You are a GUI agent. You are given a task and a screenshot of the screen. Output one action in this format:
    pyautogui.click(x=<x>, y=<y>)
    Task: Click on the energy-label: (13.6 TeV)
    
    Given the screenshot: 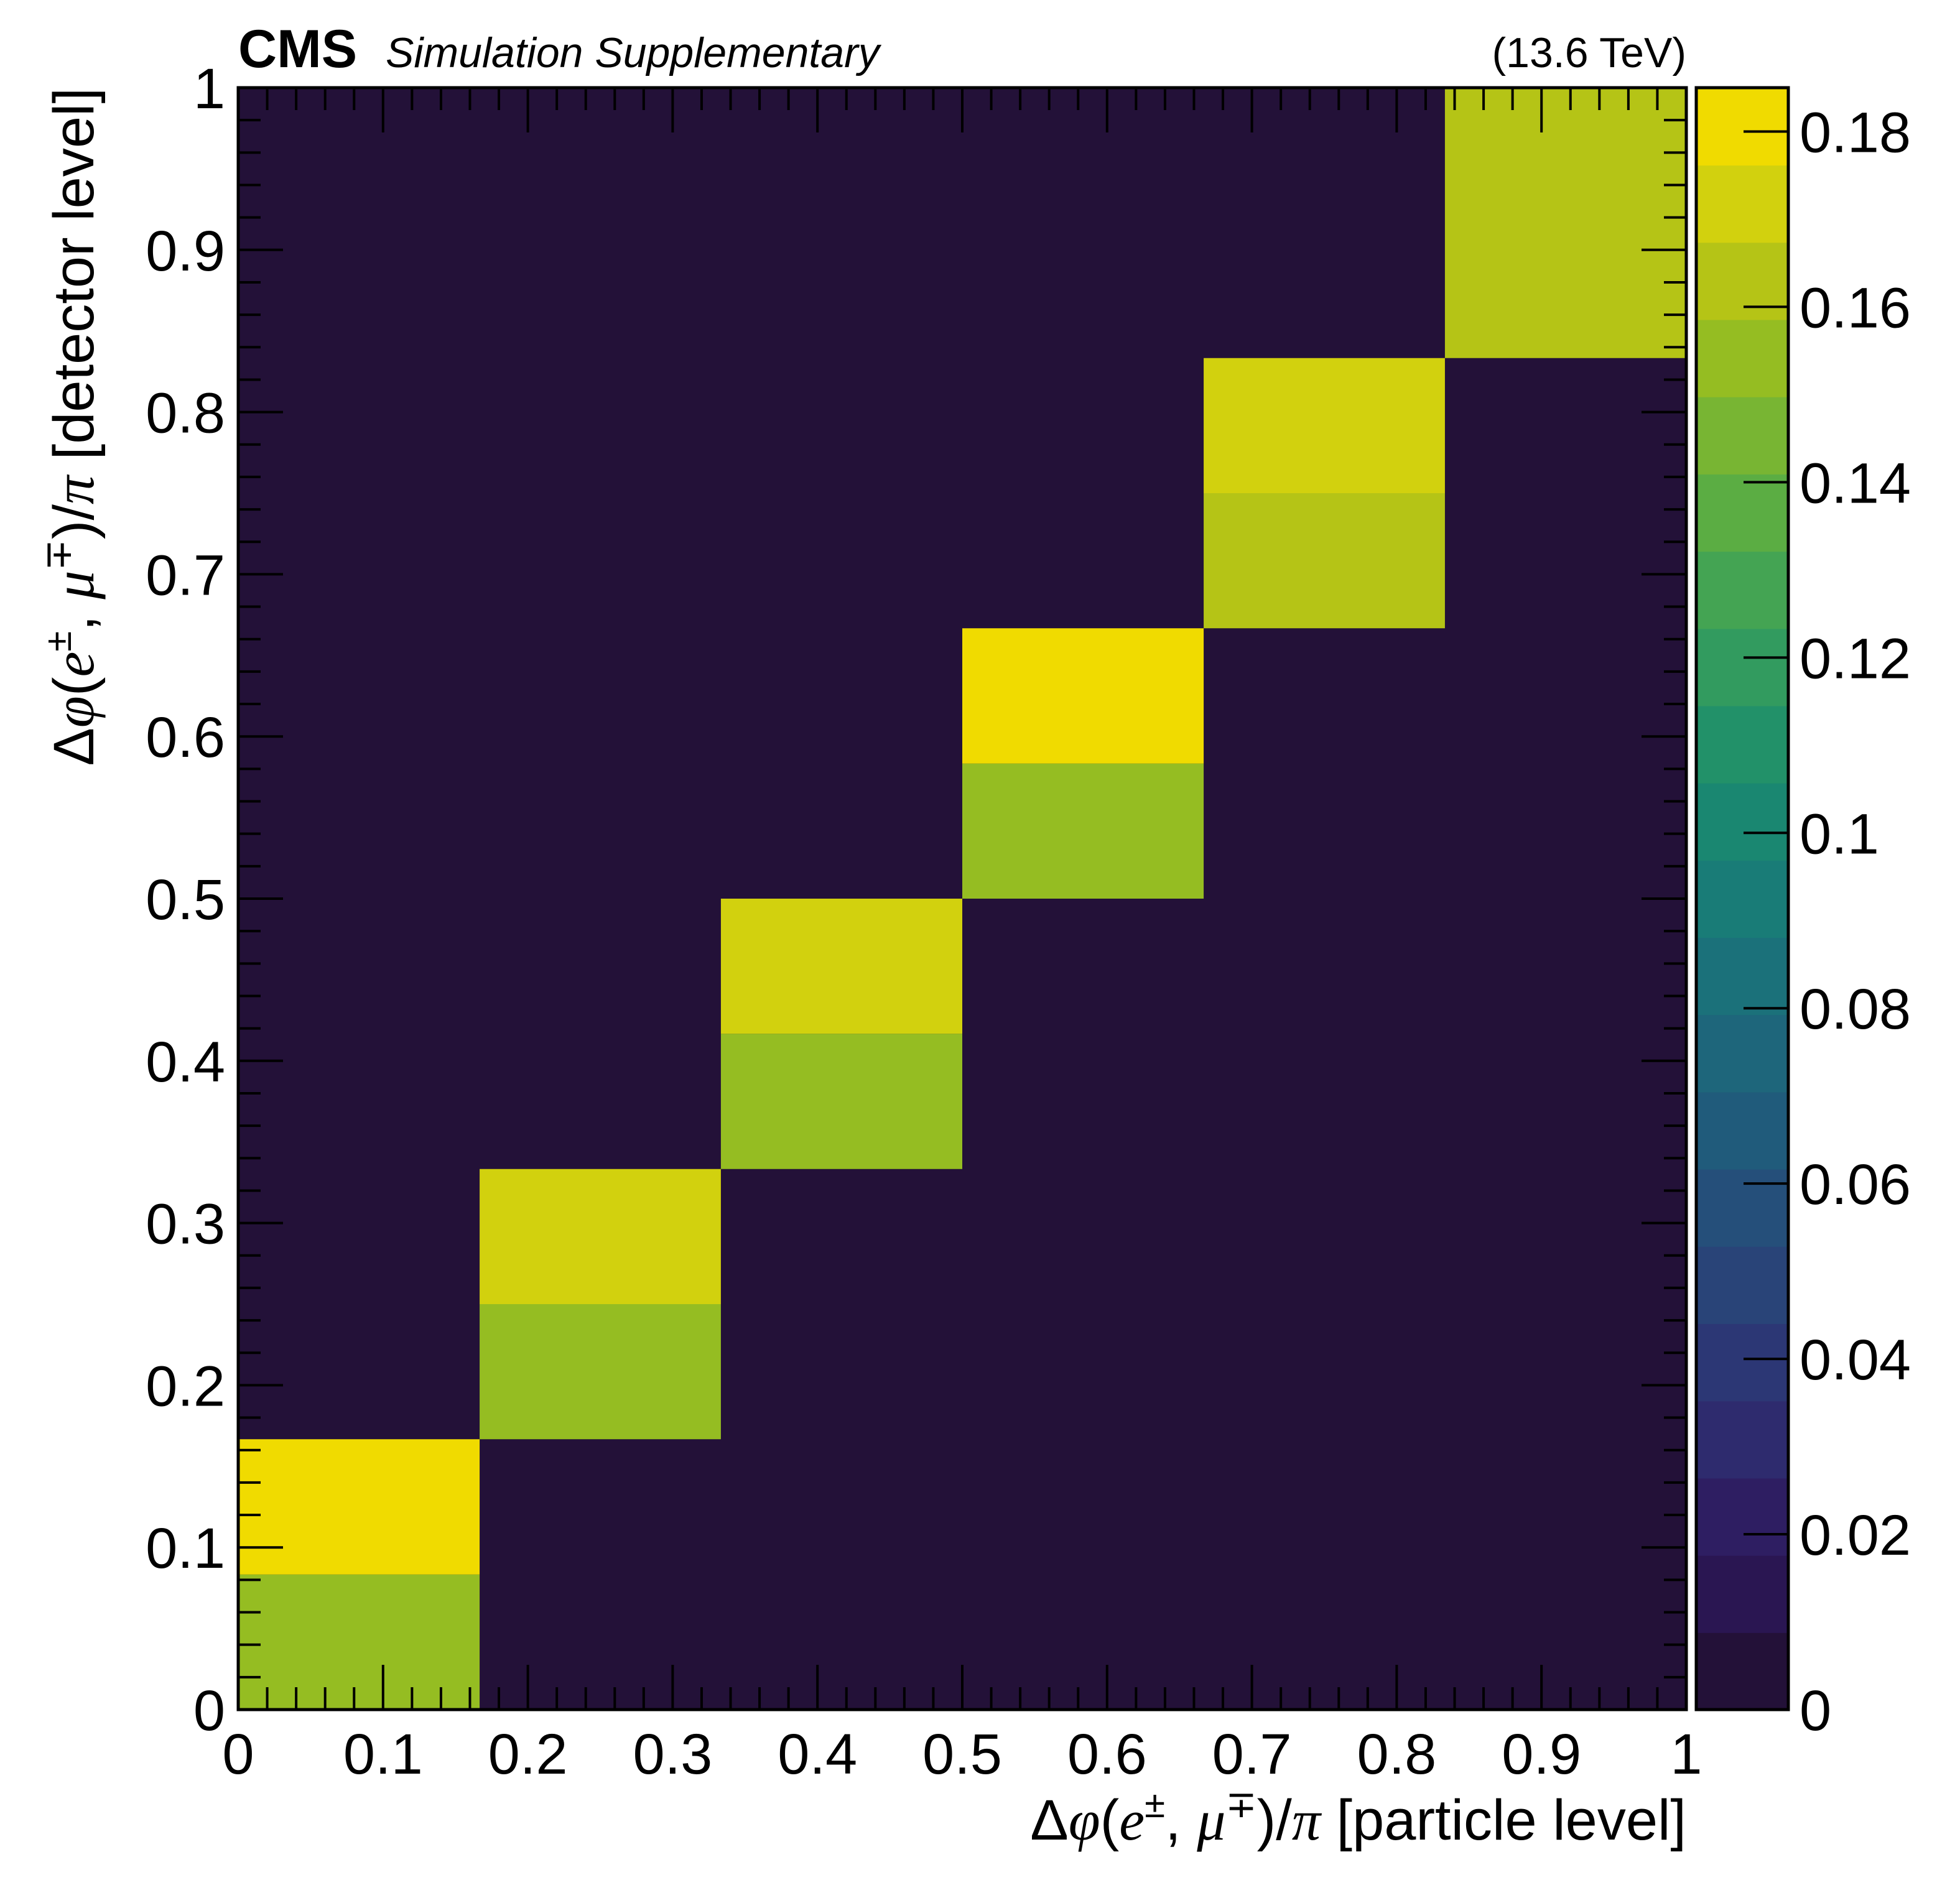 What is the action you would take?
    pyautogui.click(x=1589, y=52)
    